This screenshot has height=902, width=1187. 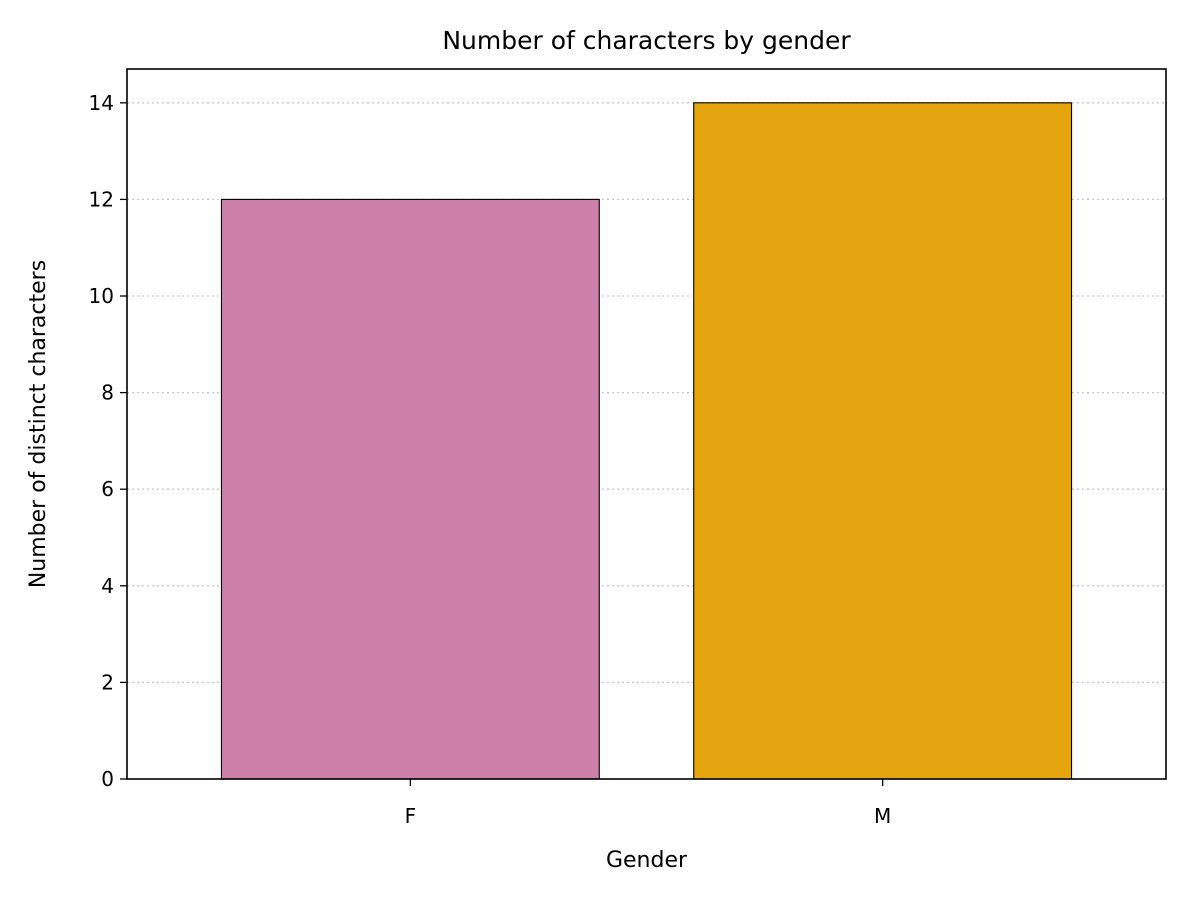 What do you see at coordinates (101, 103) in the screenshot?
I see `y-tick-label: 14` at bounding box center [101, 103].